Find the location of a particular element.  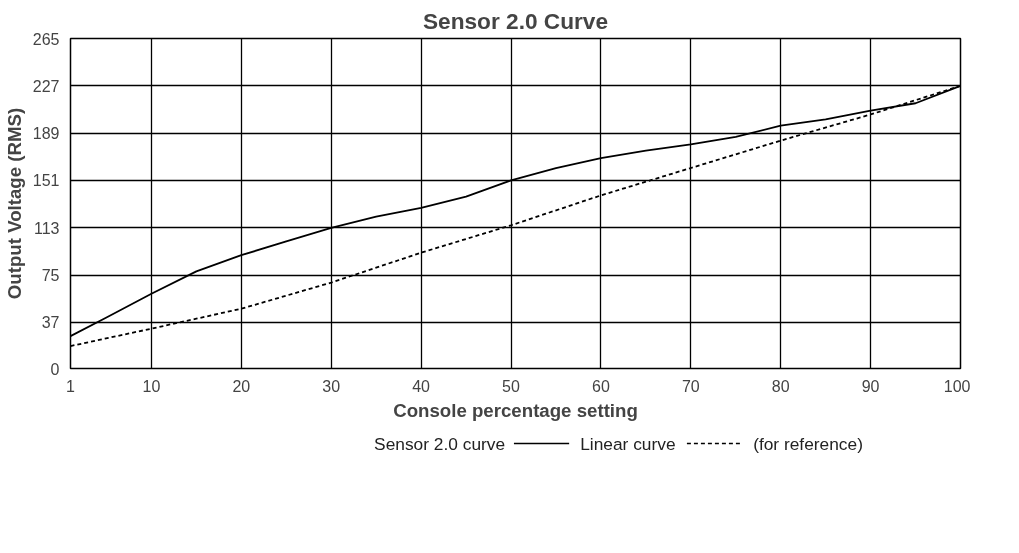

x-tick-label: 70 is located at coordinates (690, 386).